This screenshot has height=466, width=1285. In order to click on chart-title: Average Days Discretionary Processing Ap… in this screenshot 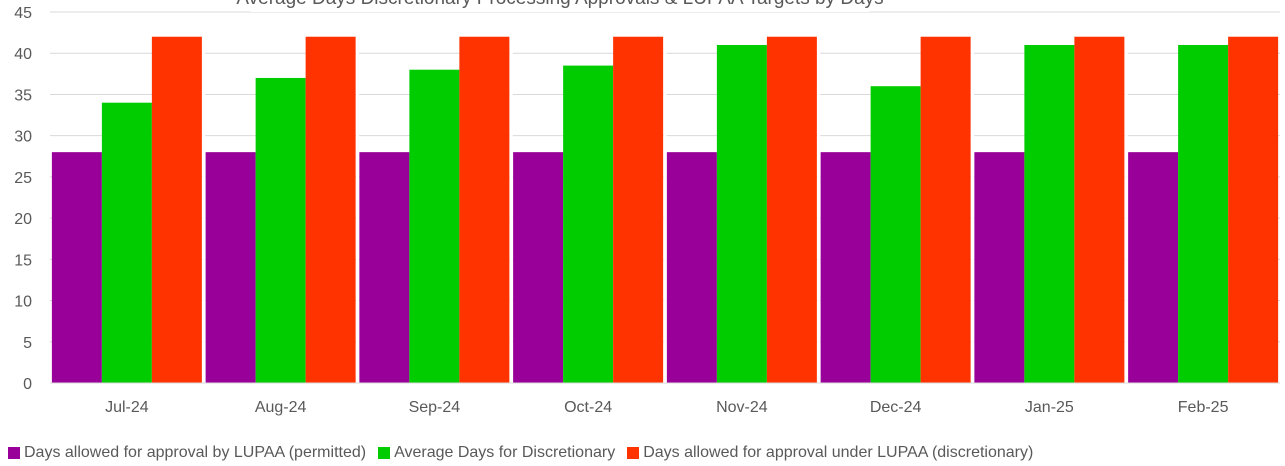, I will do `click(559, 4)`.